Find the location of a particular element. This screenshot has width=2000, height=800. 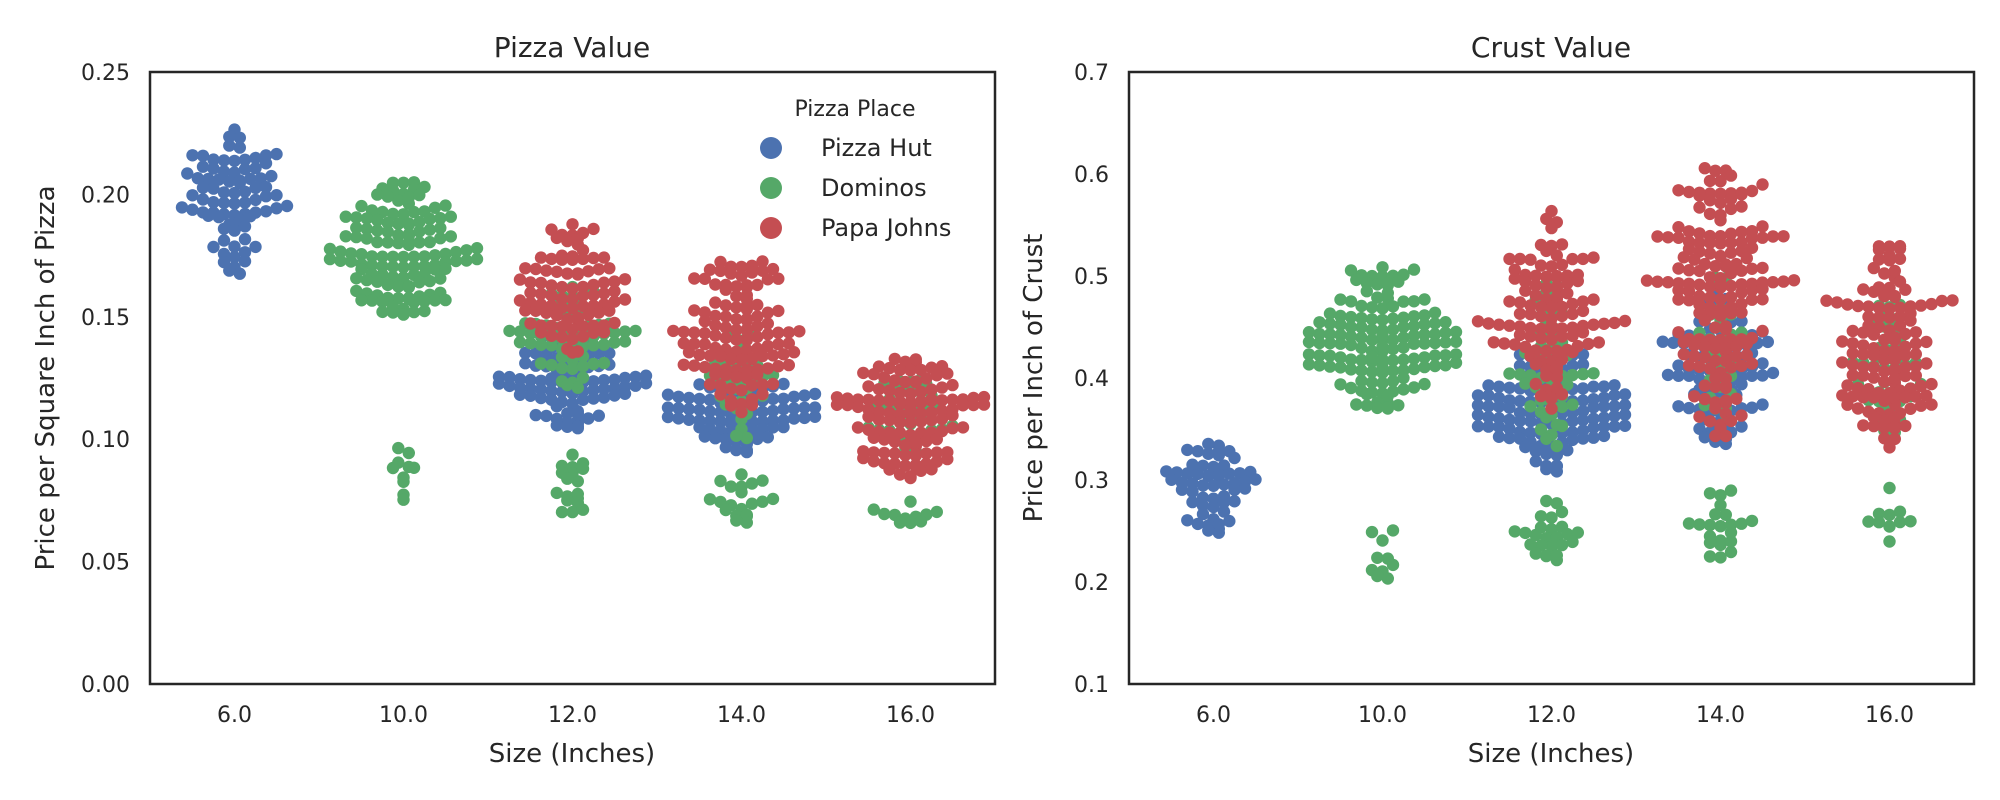

x-tick-label: 6.0 is located at coordinates (1213, 715).